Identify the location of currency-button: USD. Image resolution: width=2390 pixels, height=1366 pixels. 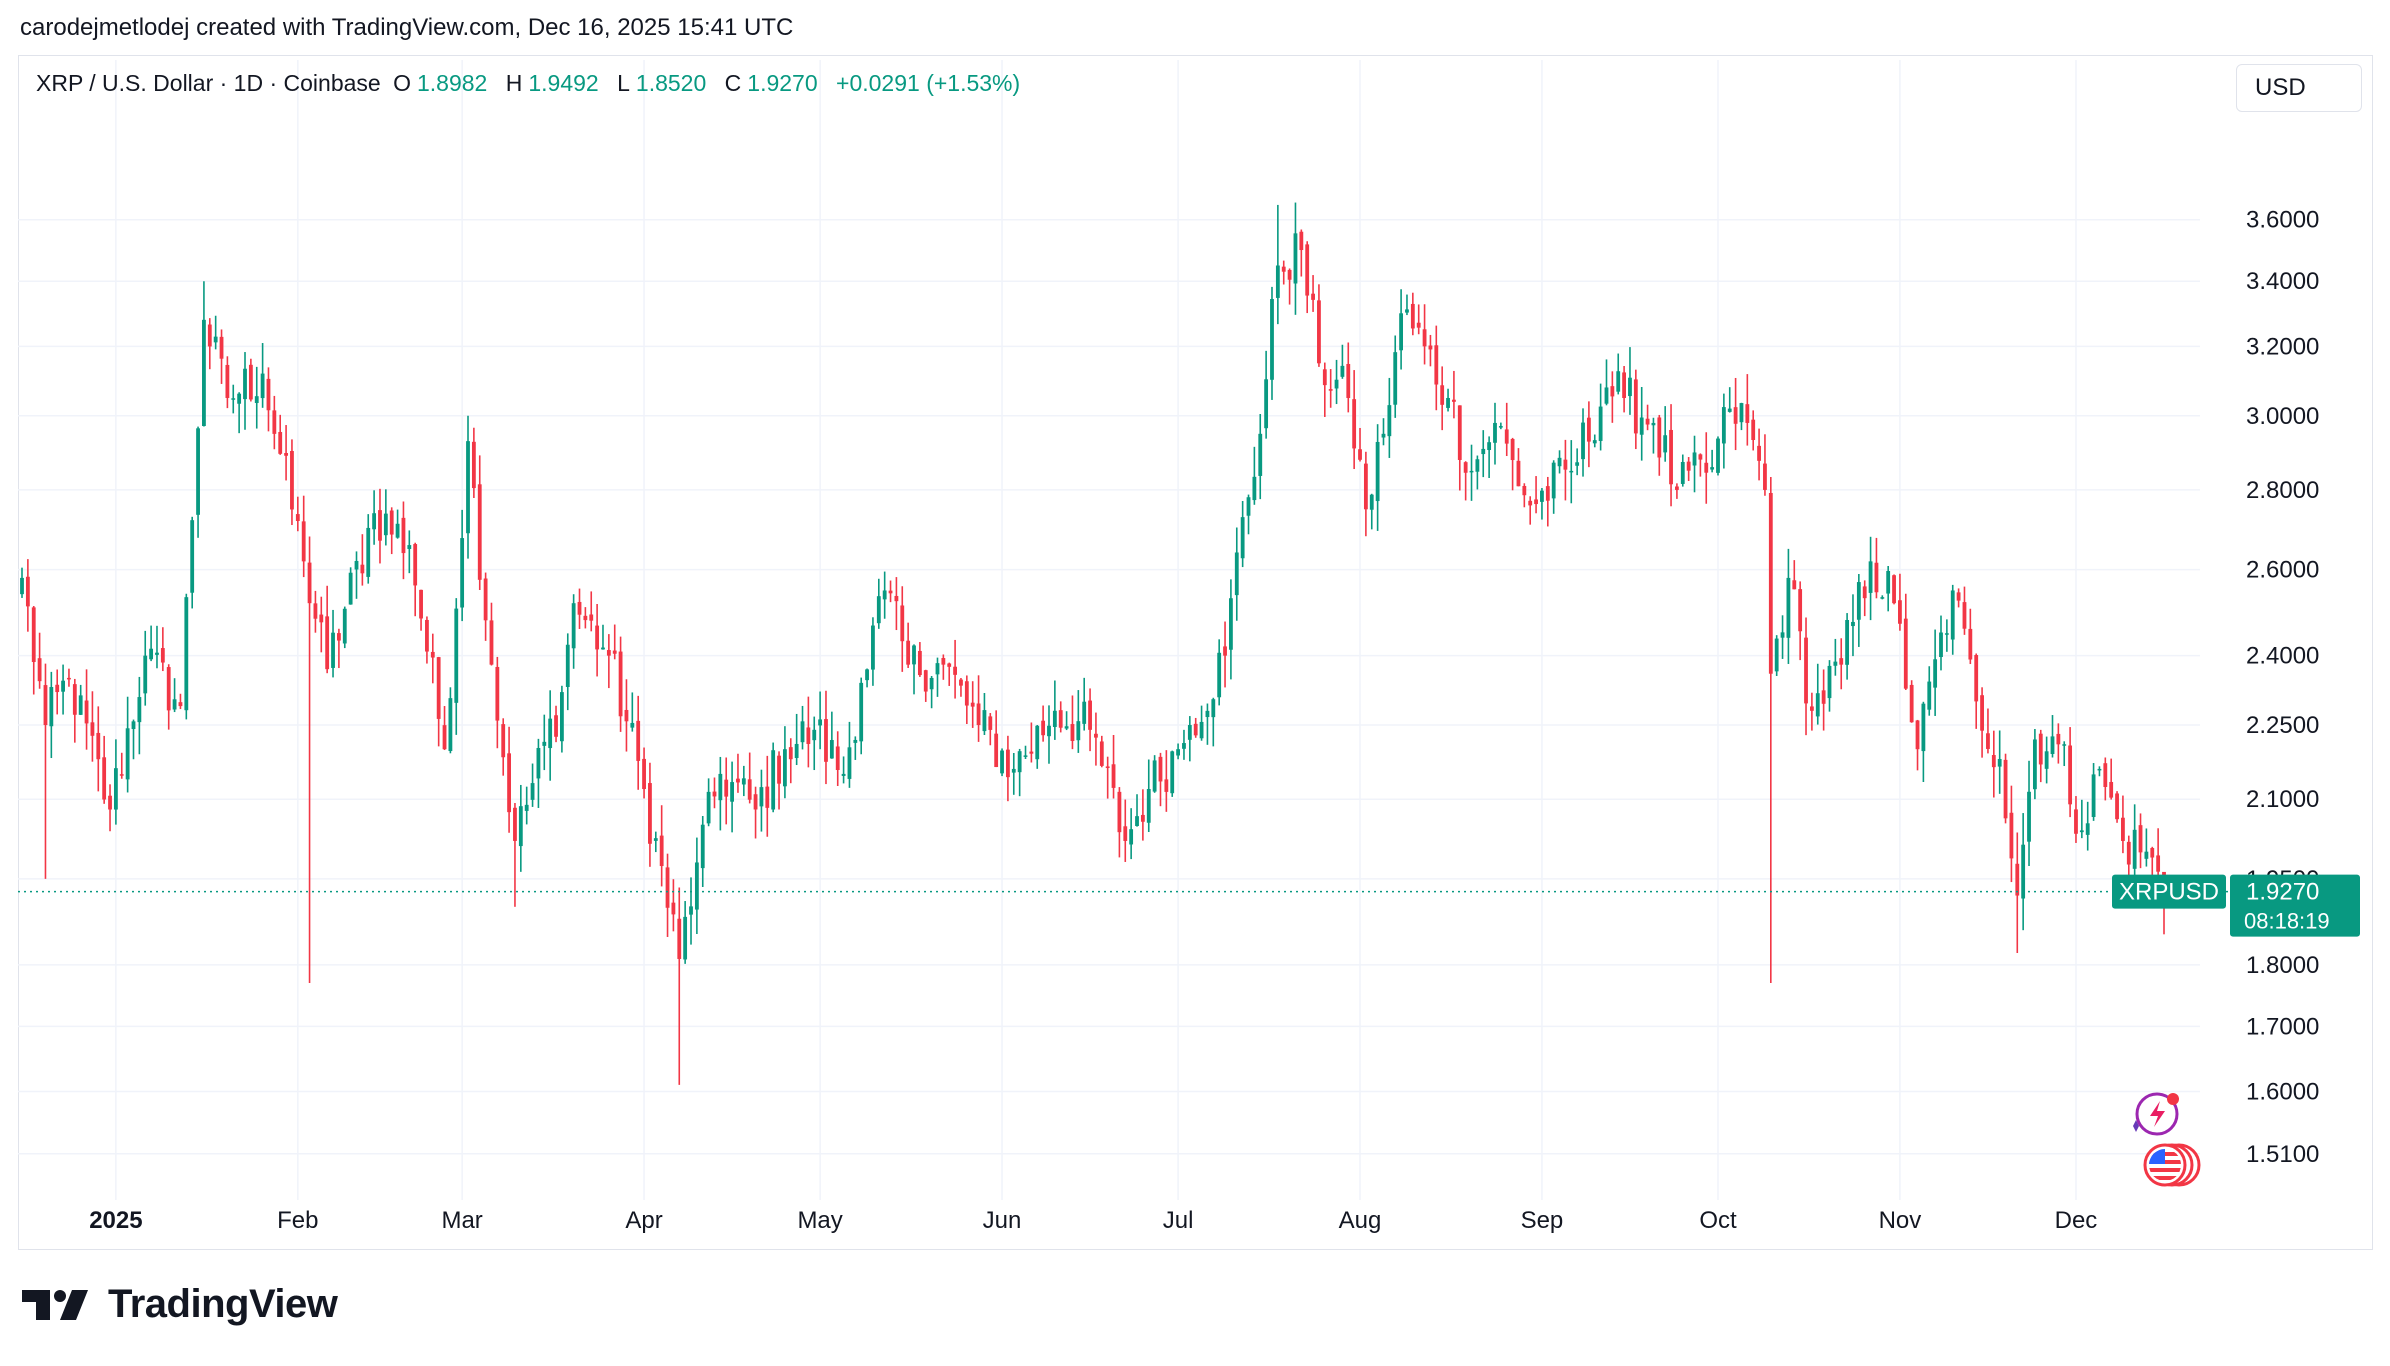
(2299, 88).